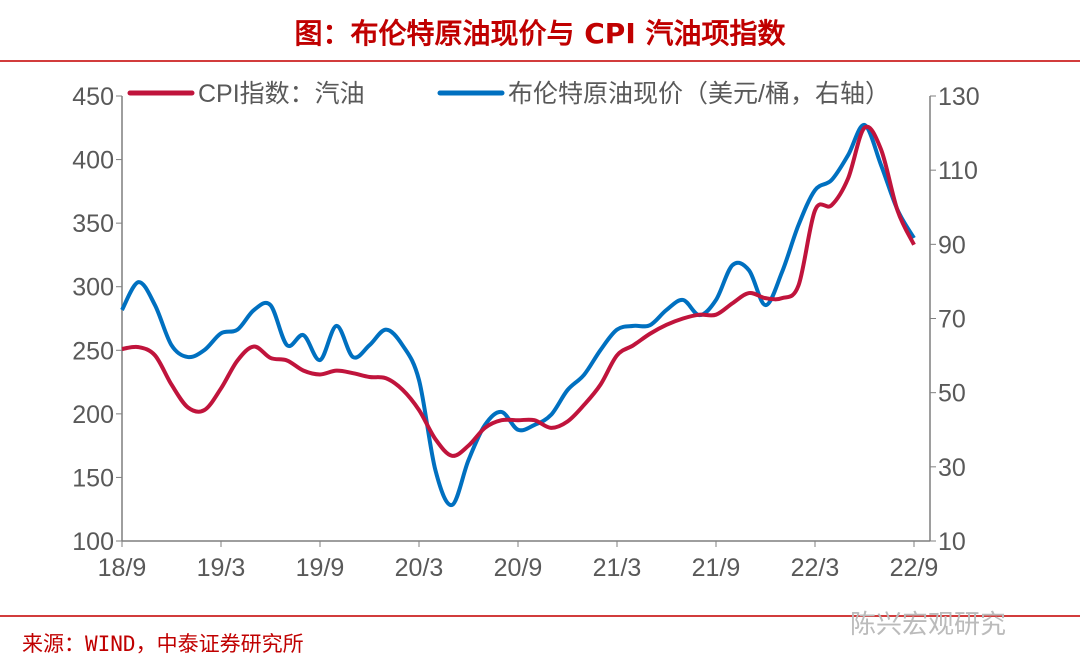 The image size is (1080, 671). I want to click on source-note: 来源：WIND，中泰证券研究所, so click(163, 644).